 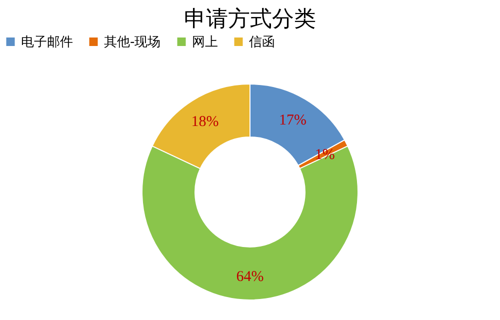 I want to click on chart-title: 申请方式分类, so click(x=250, y=19).